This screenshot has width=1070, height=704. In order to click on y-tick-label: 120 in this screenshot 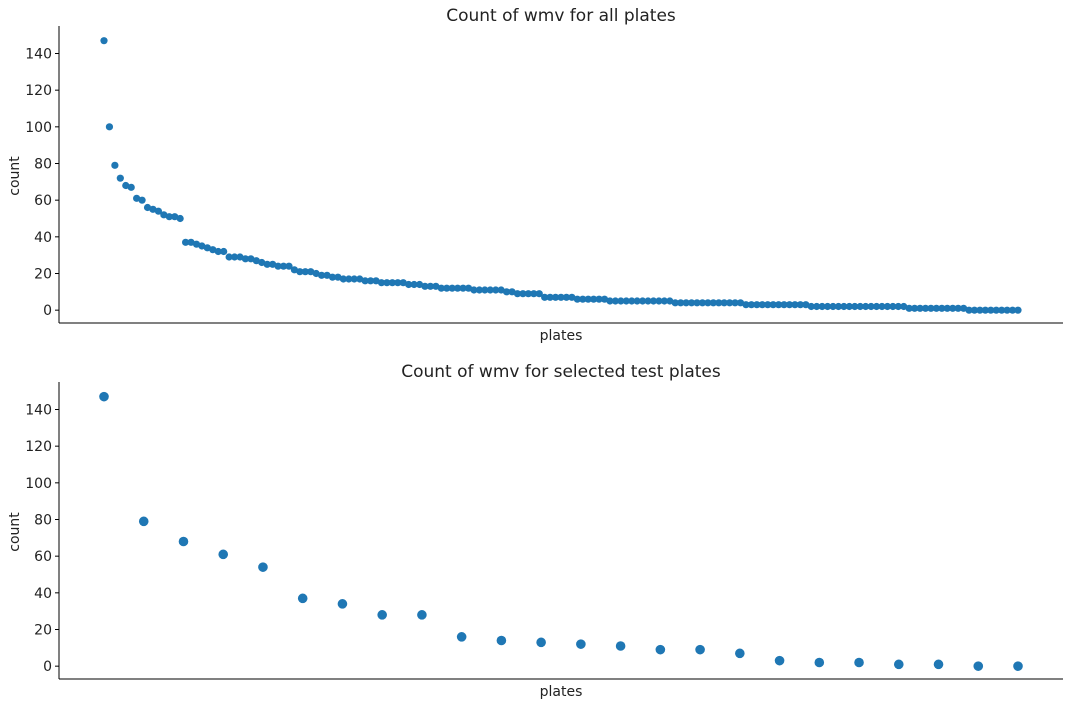, I will do `click(38, 447)`.